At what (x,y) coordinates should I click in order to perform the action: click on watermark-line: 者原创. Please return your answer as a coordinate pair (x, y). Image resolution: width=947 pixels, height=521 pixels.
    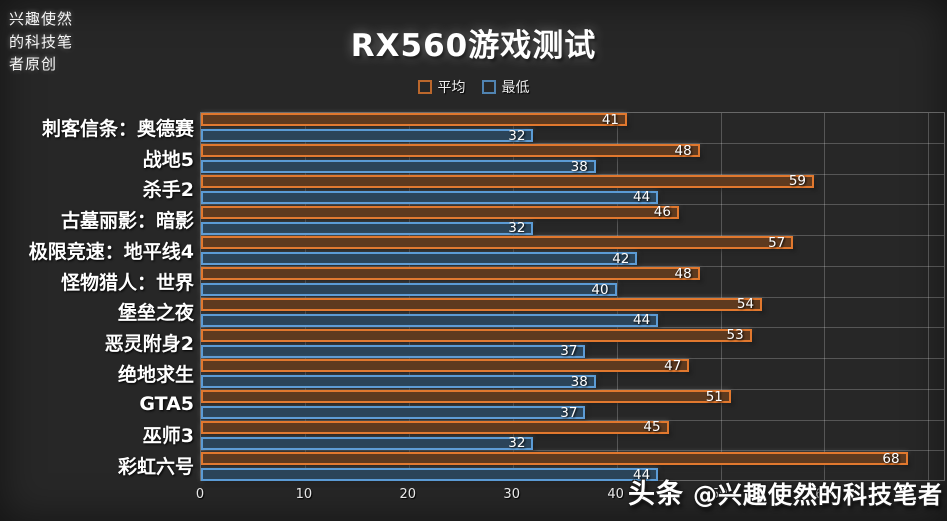
    Looking at the image, I should click on (33, 64).